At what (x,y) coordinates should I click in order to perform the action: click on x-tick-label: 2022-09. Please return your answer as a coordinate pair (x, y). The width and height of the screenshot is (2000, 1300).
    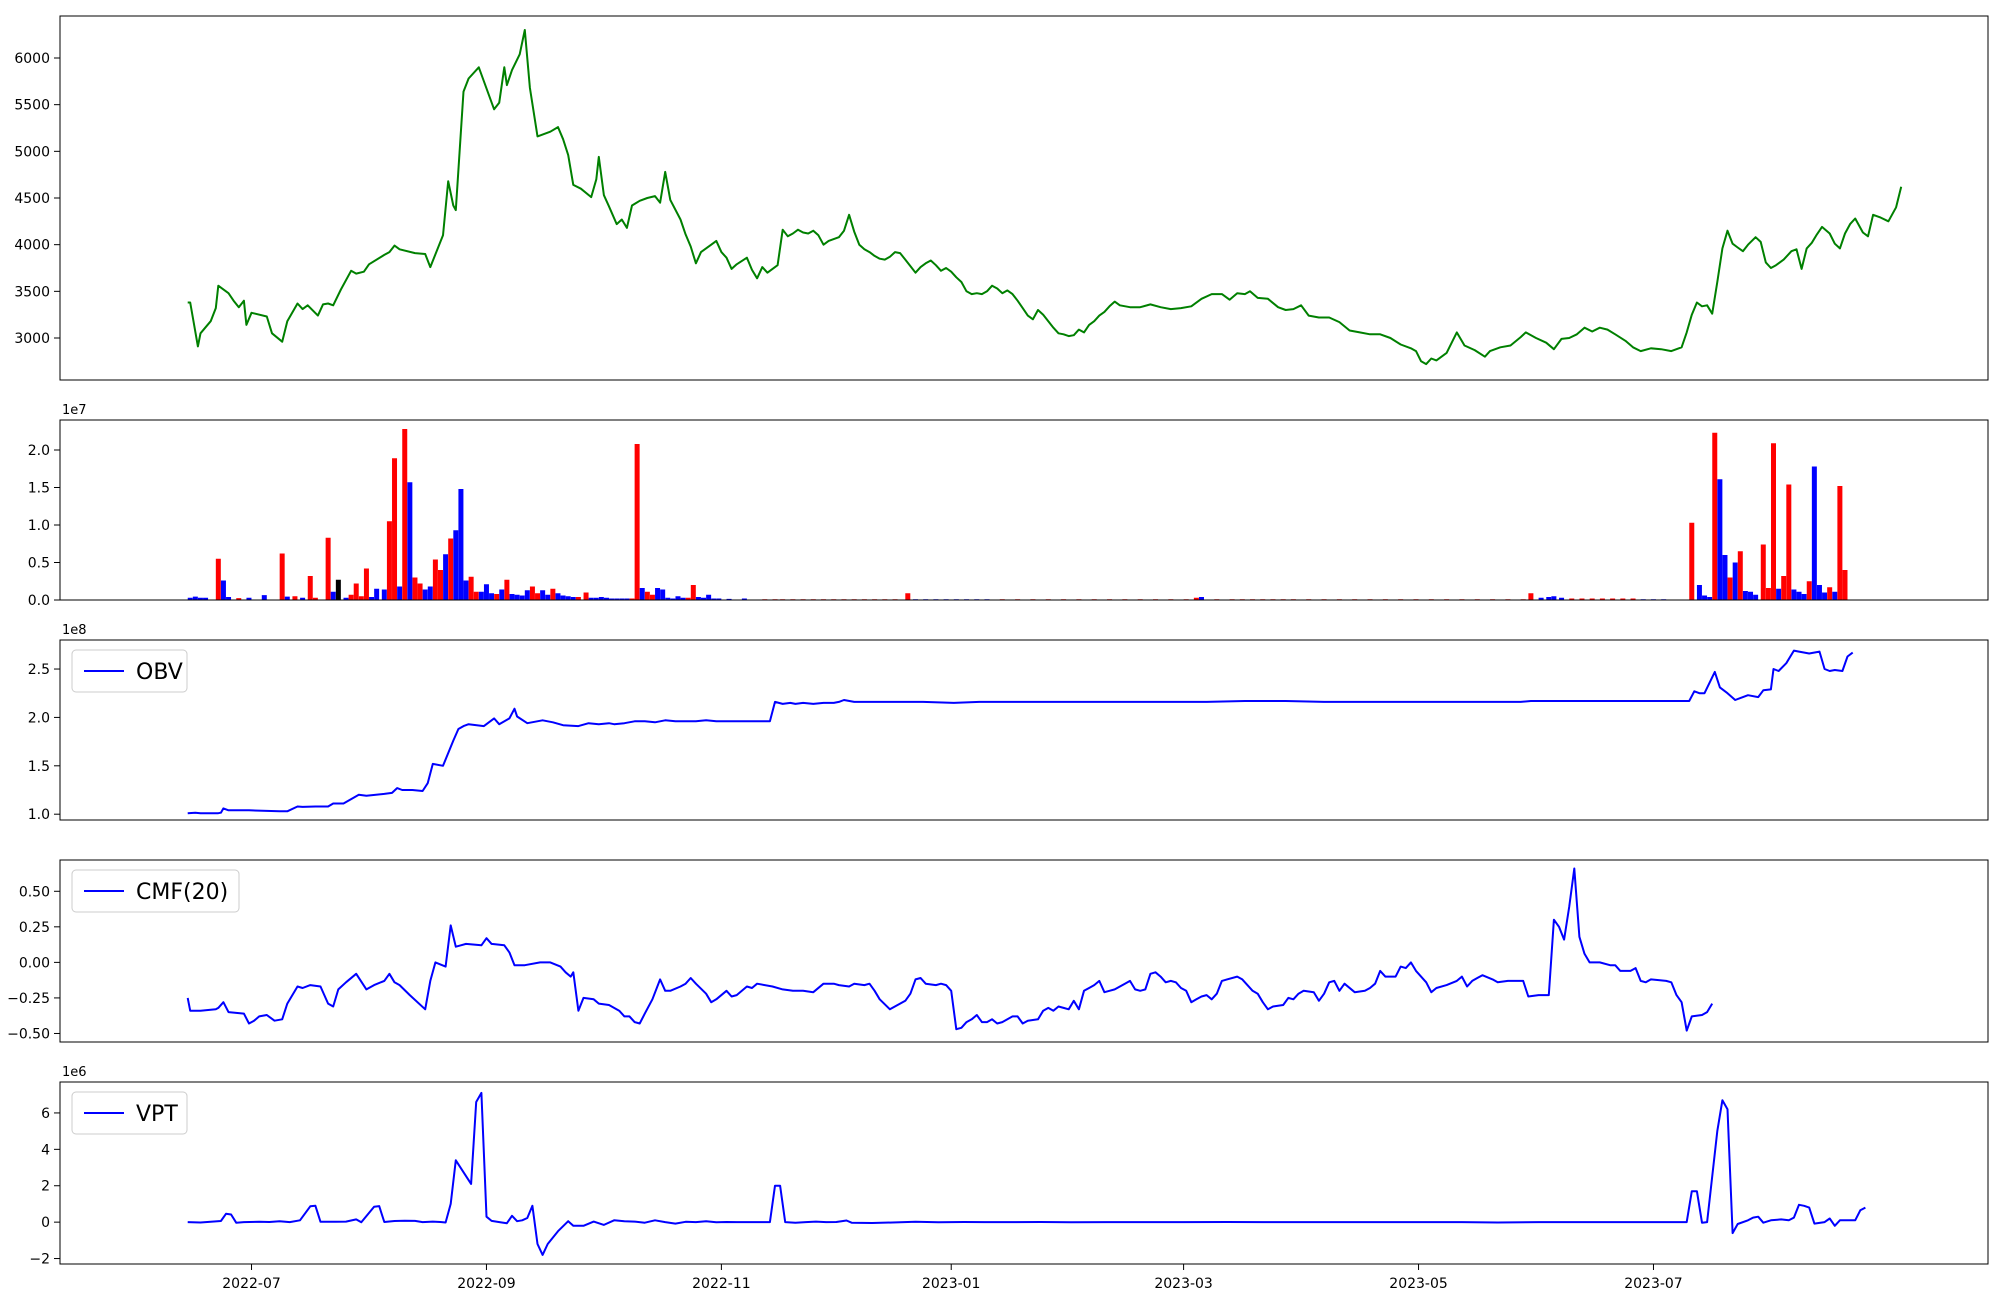
    Looking at the image, I should click on (486, 1284).